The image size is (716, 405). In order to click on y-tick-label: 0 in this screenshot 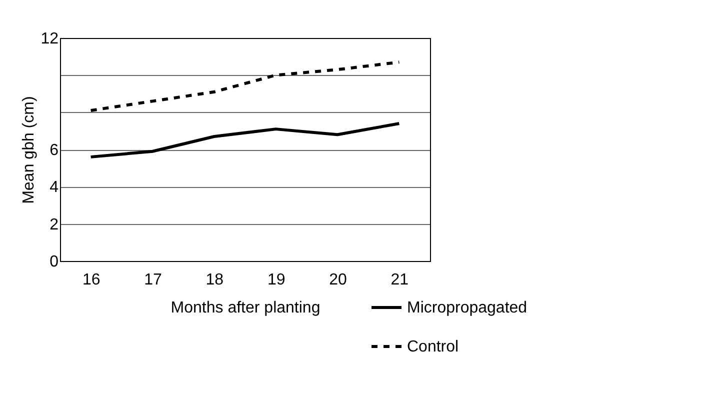, I will do `click(54, 262)`.